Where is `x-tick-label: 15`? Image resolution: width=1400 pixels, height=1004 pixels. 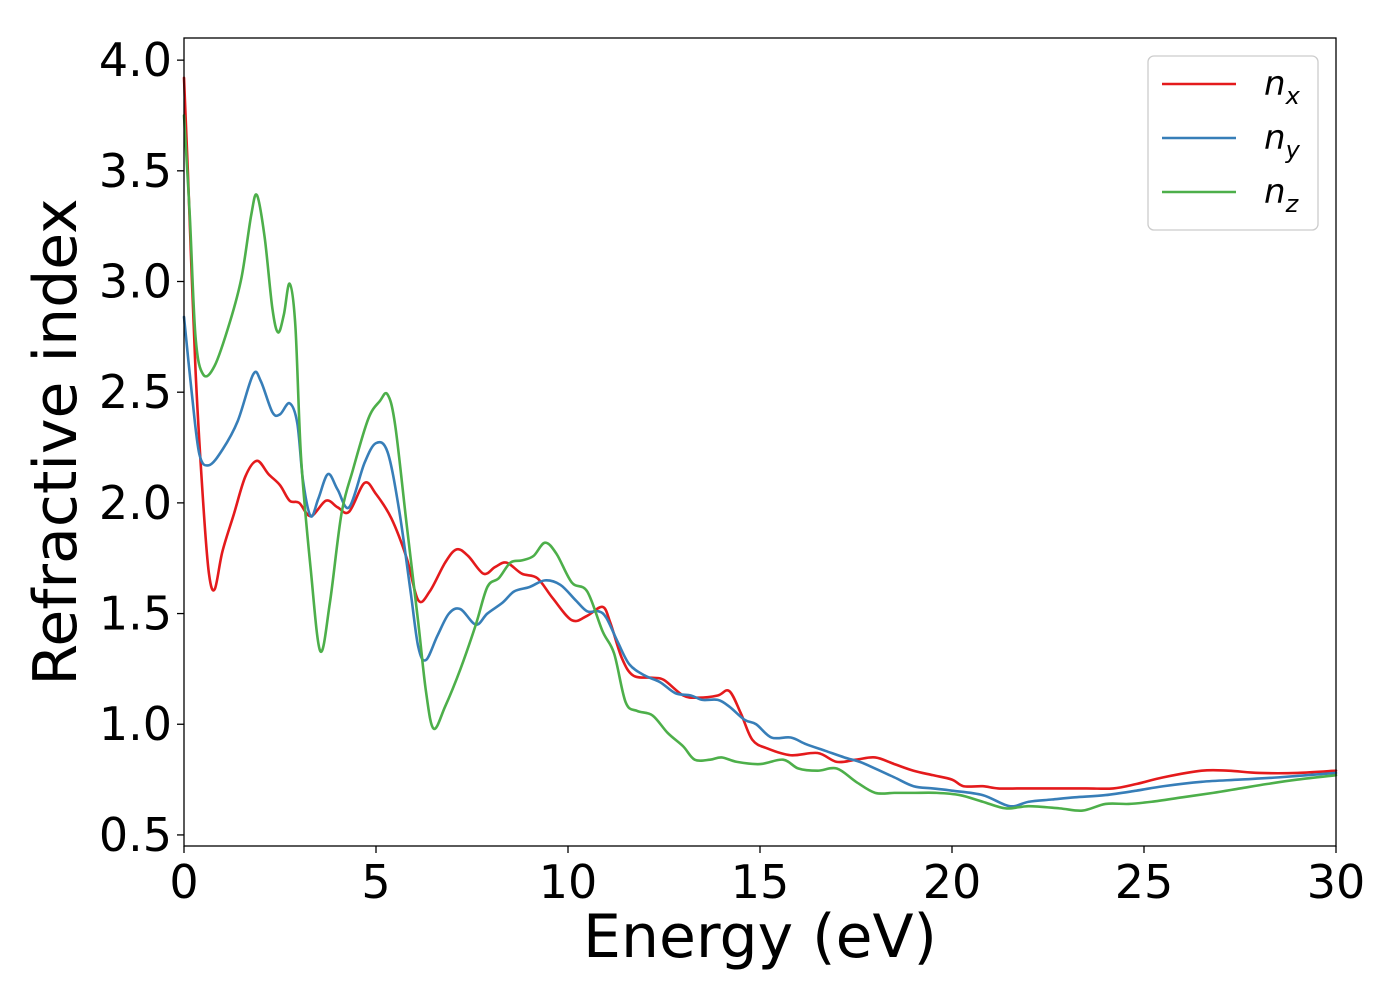
x-tick-label: 15 is located at coordinates (760, 882).